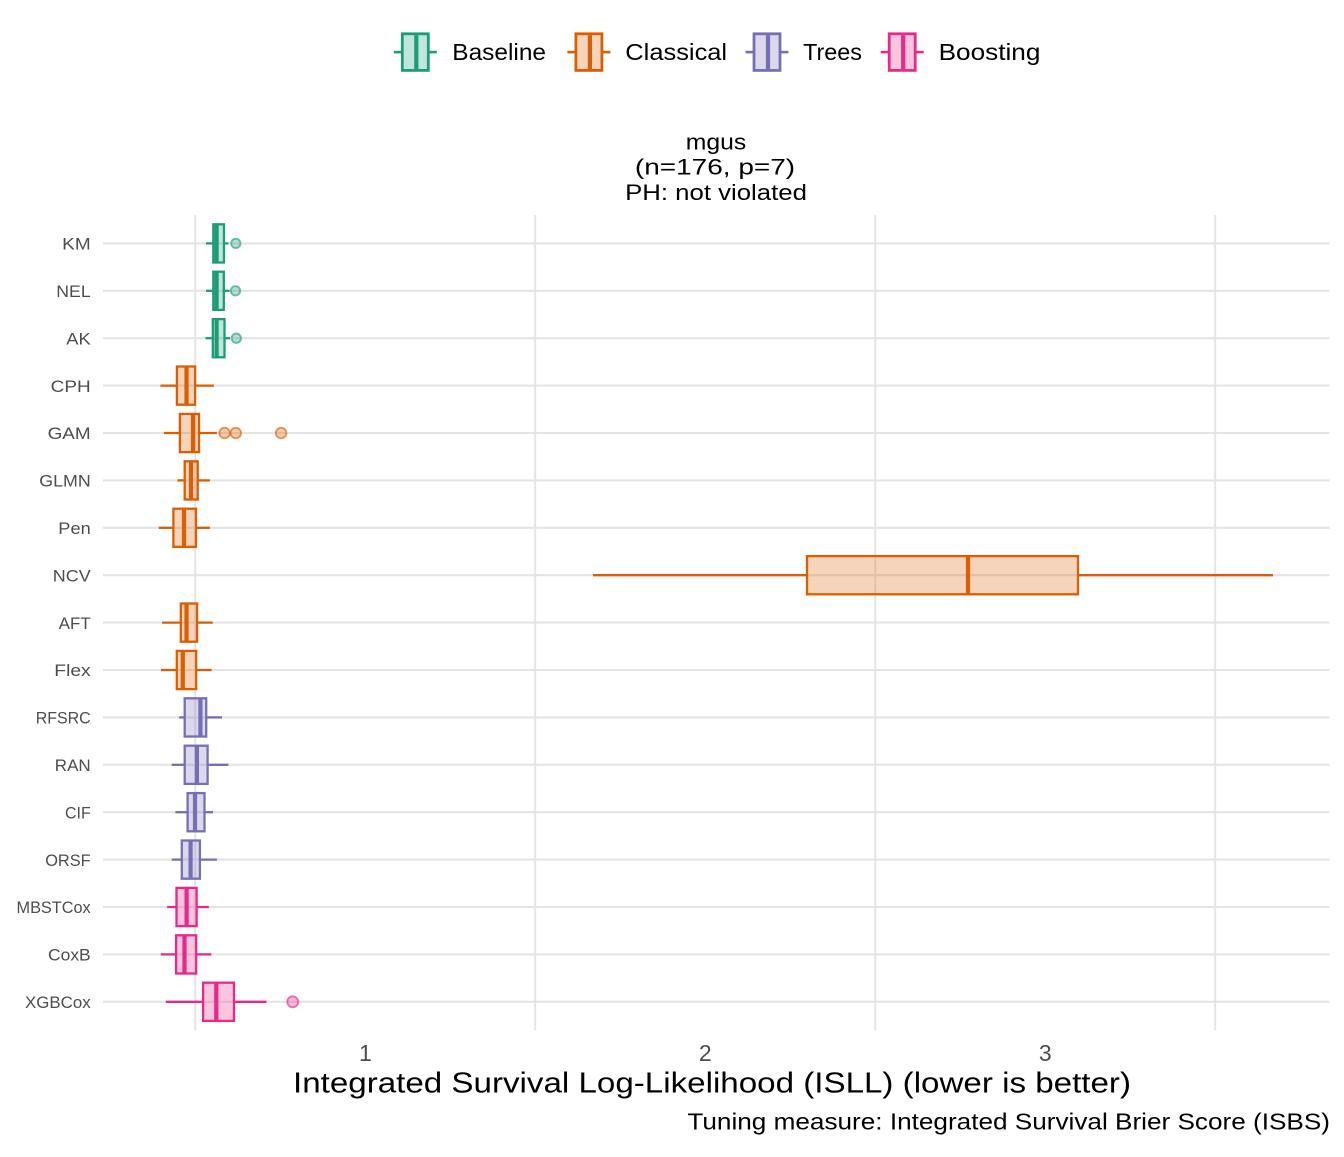  Describe the element at coordinates (365, 1053) in the screenshot. I see `svg-text: 1` at that location.